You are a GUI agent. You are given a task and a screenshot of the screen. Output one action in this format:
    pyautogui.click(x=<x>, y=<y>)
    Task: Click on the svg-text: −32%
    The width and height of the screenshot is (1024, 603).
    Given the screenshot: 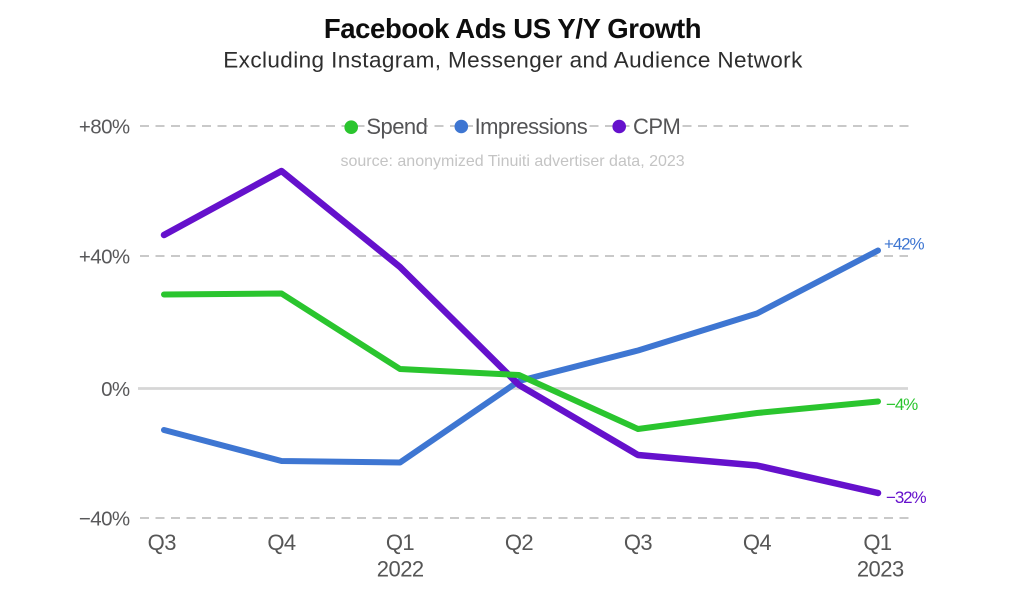 What is the action you would take?
    pyautogui.click(x=906, y=497)
    